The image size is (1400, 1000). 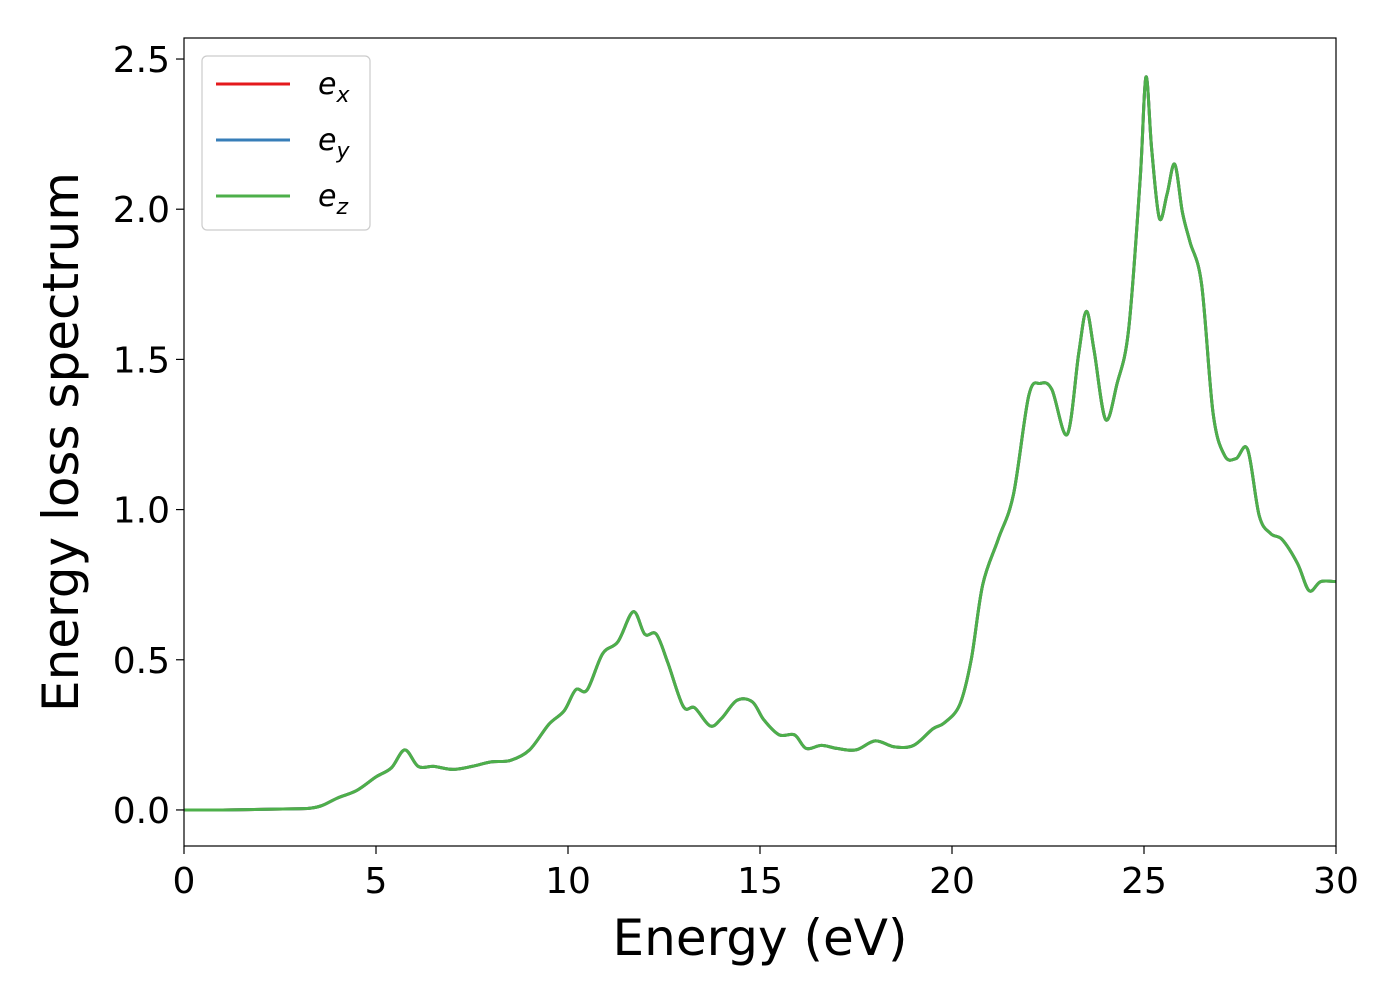 I want to click on x-tick-label: 15, so click(x=760, y=881).